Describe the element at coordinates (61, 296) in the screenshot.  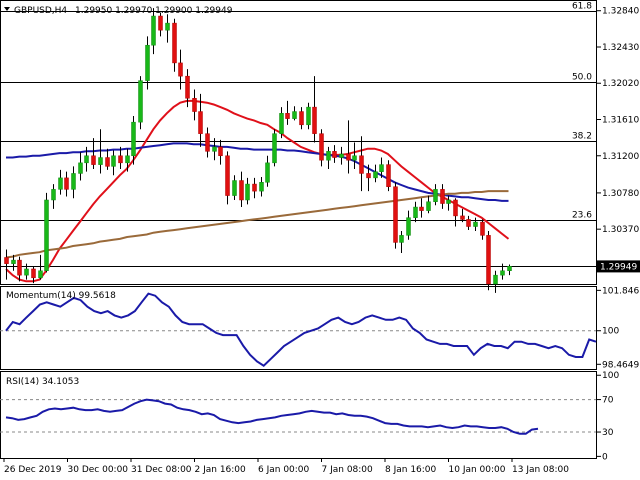
I see `momentum-title: Momentum(14) 99.5618` at that location.